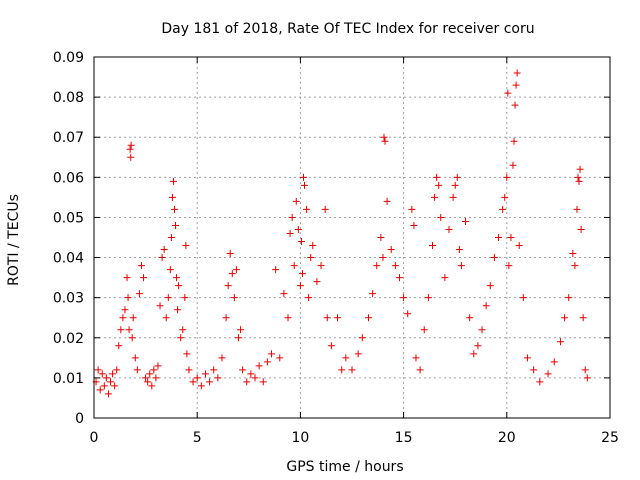  What do you see at coordinates (68, 259) in the screenshot?
I see `y-tick-label: 0.04` at bounding box center [68, 259].